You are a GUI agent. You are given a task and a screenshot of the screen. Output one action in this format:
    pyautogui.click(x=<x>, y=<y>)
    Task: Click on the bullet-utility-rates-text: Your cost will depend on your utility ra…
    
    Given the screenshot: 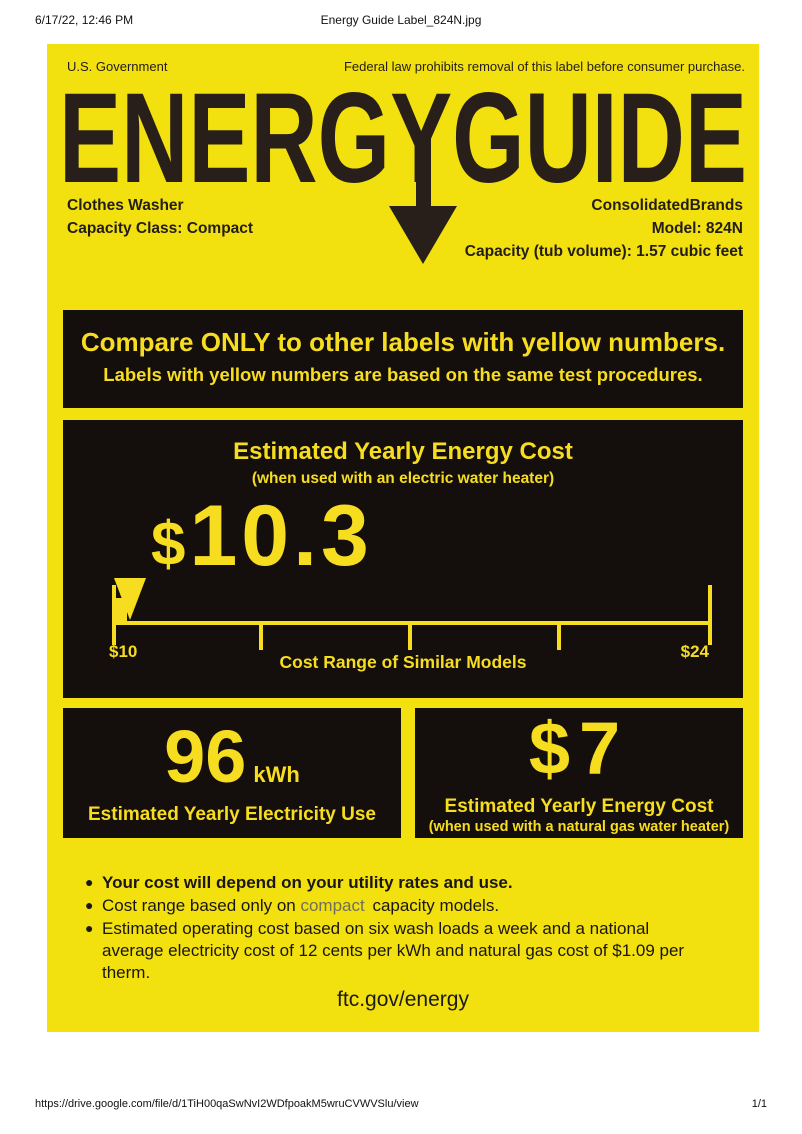 What is the action you would take?
    pyautogui.click(x=307, y=882)
    